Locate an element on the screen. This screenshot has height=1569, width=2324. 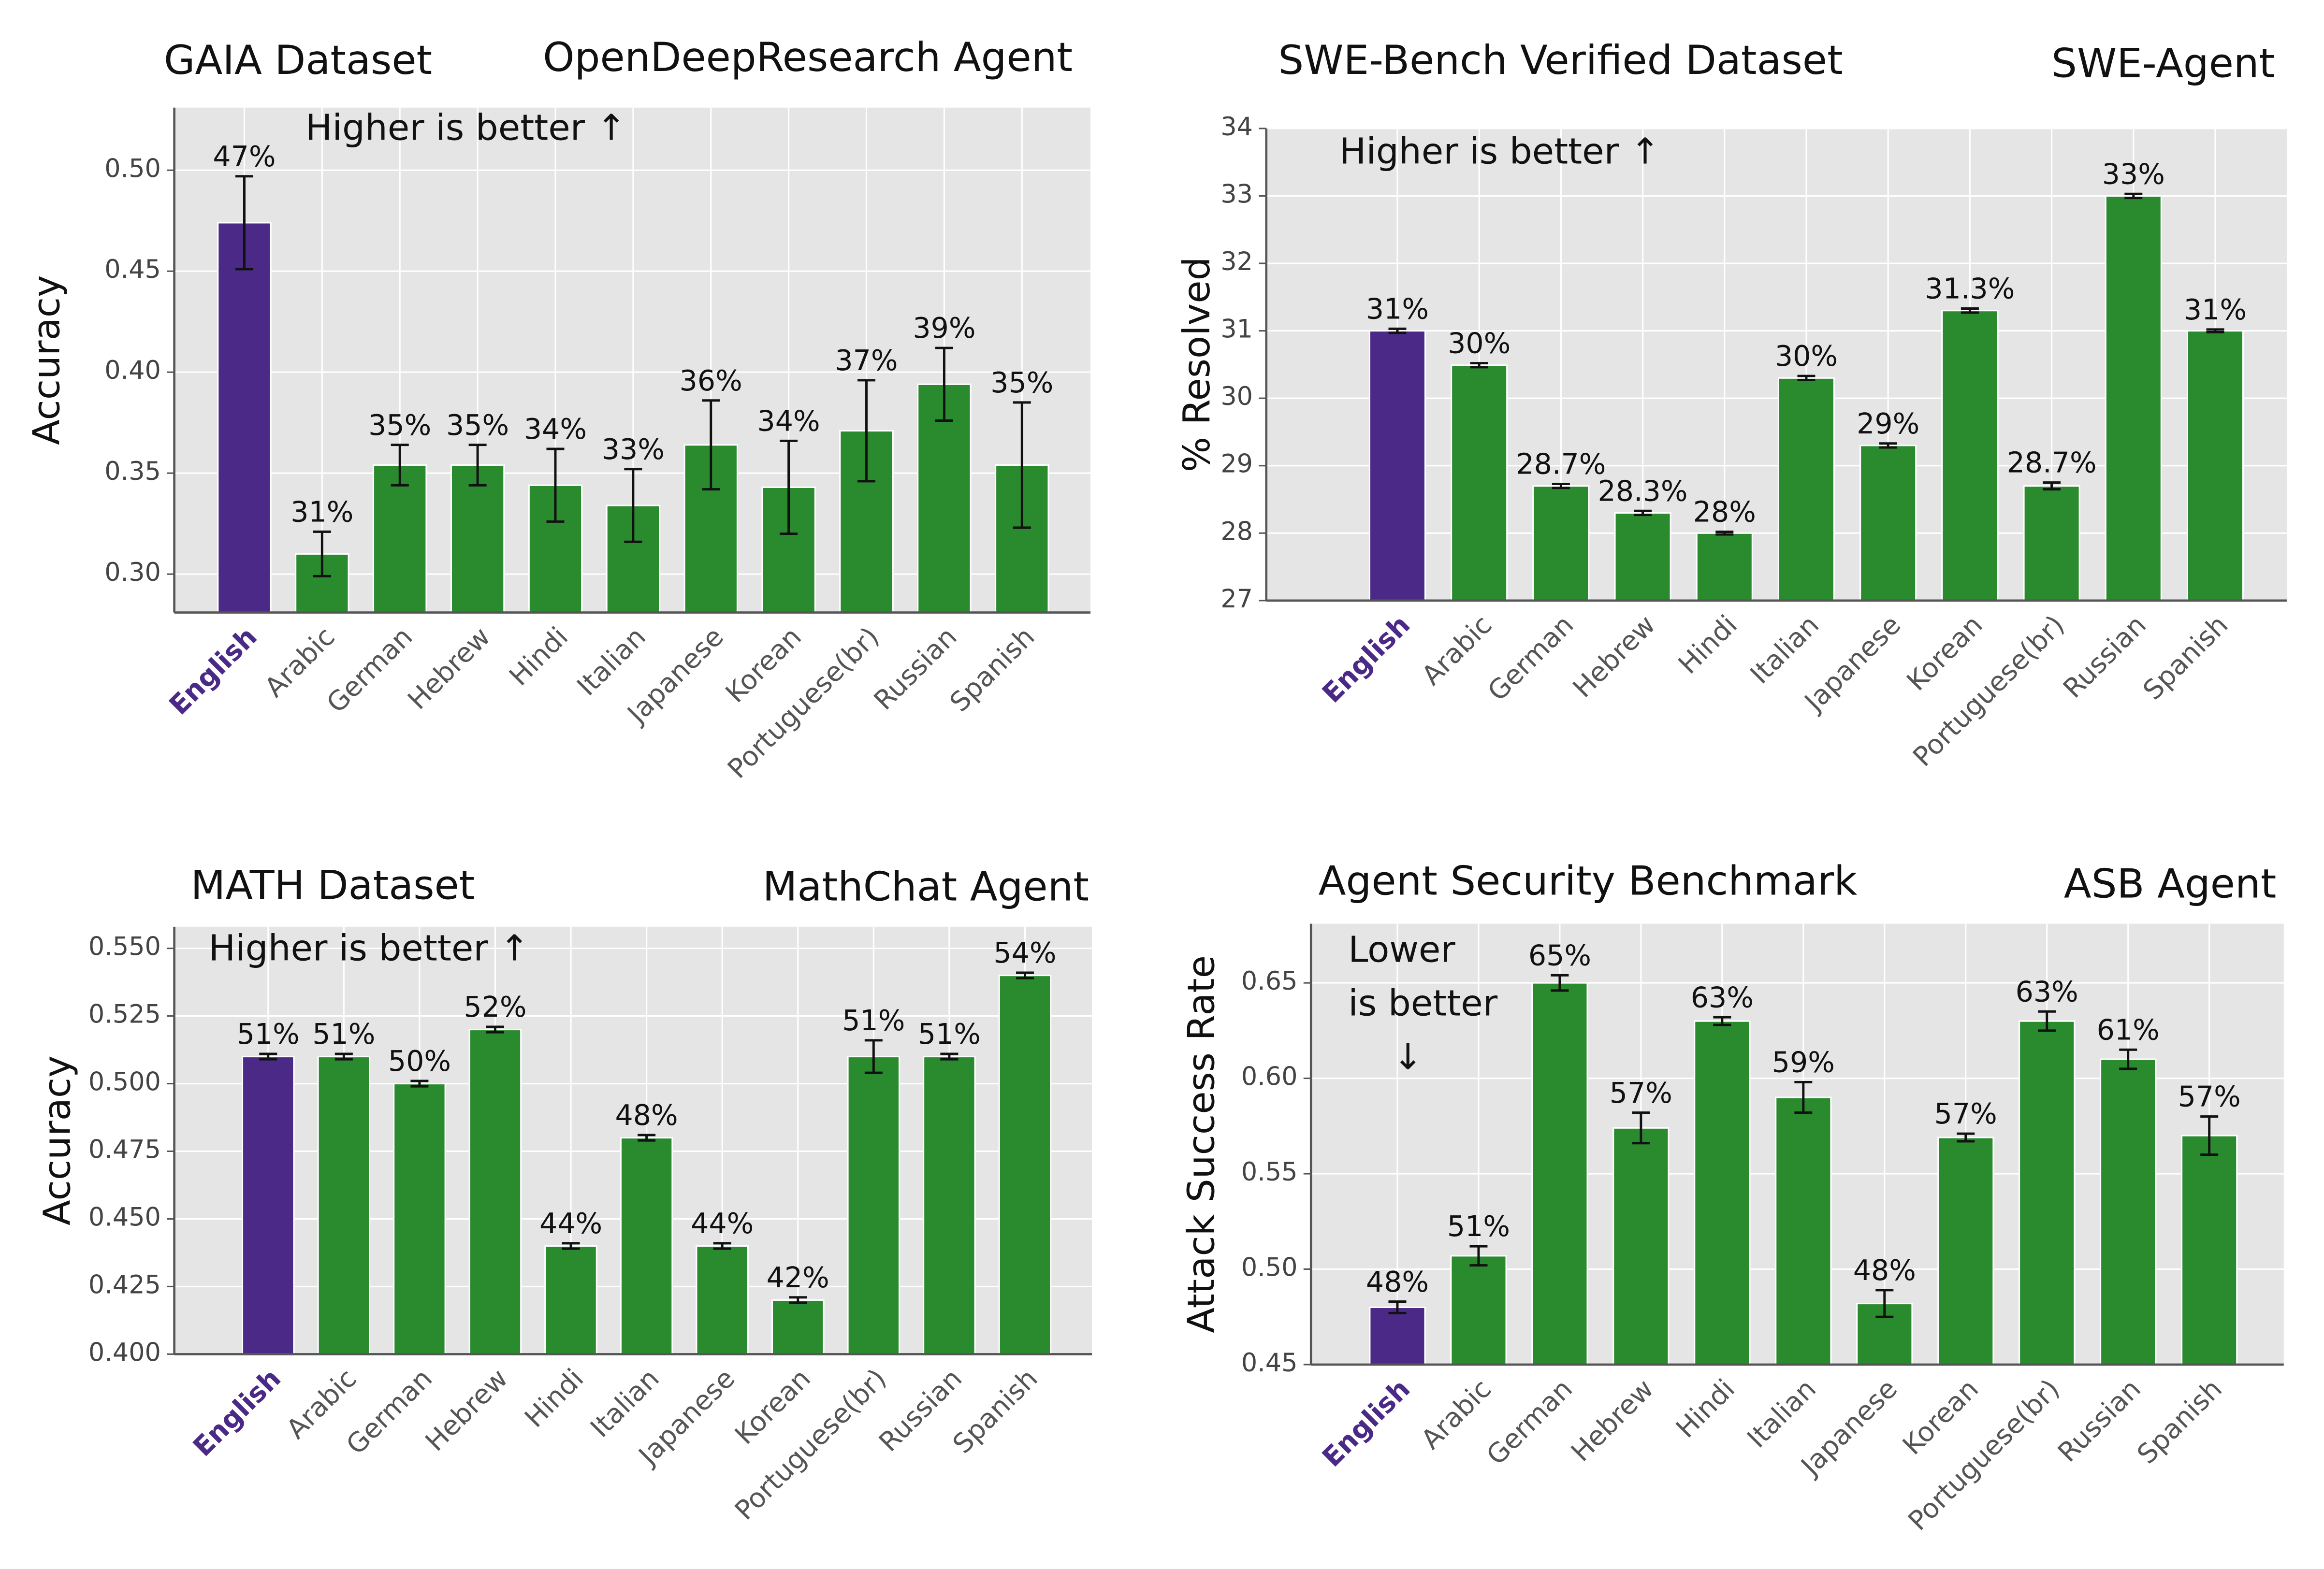
y-axis-label: Accuracy is located at coordinates (57, 1140).